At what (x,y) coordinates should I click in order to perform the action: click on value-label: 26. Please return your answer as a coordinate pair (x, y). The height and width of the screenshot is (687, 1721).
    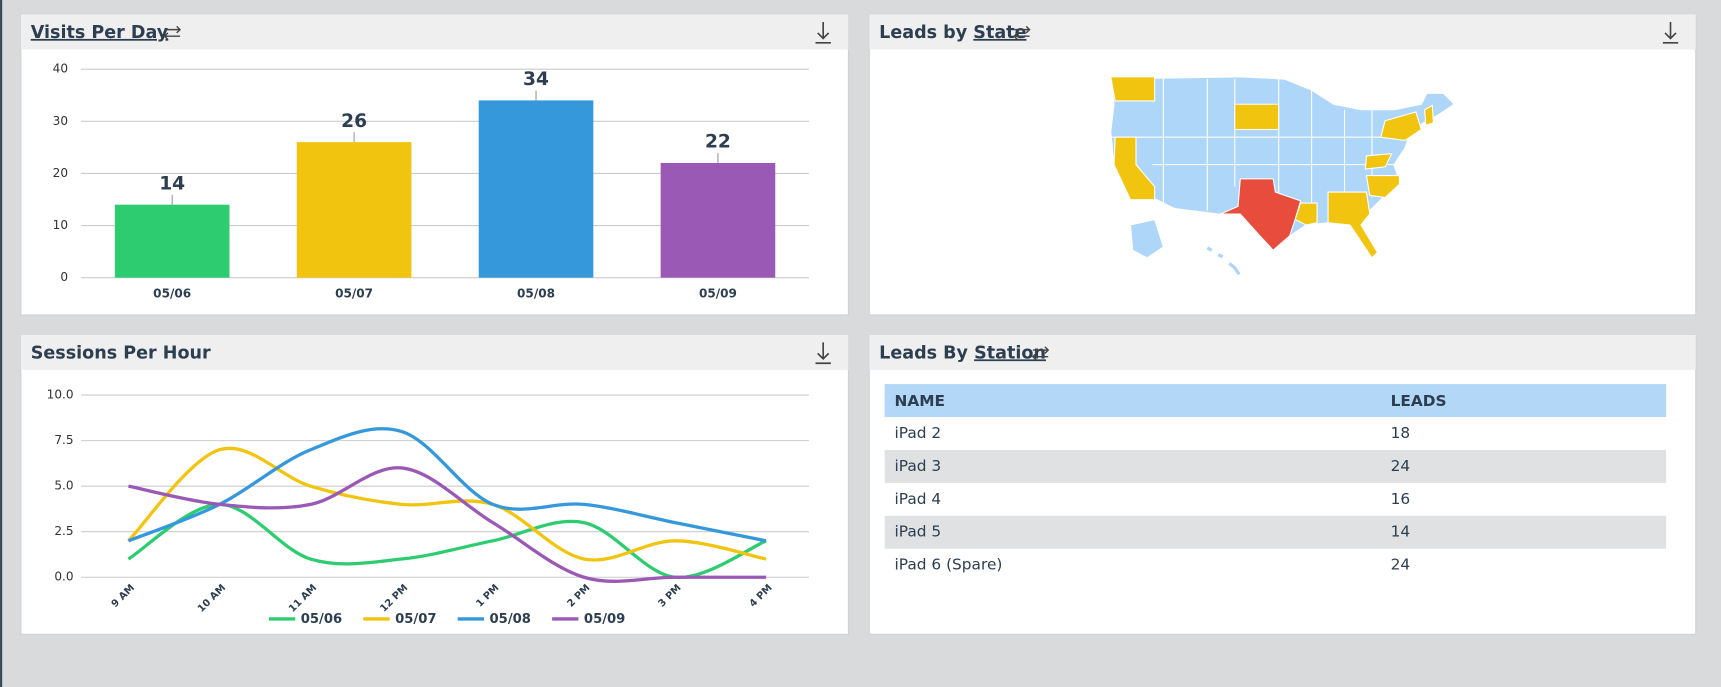
    Looking at the image, I should click on (354, 121).